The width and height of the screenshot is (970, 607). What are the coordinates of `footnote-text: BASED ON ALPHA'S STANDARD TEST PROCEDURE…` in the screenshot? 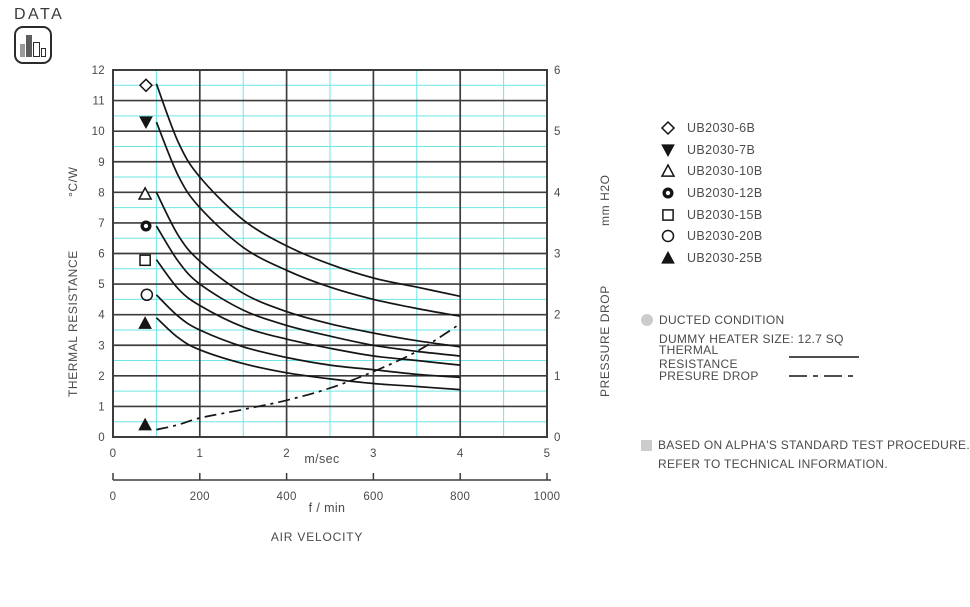 It's located at (814, 445).